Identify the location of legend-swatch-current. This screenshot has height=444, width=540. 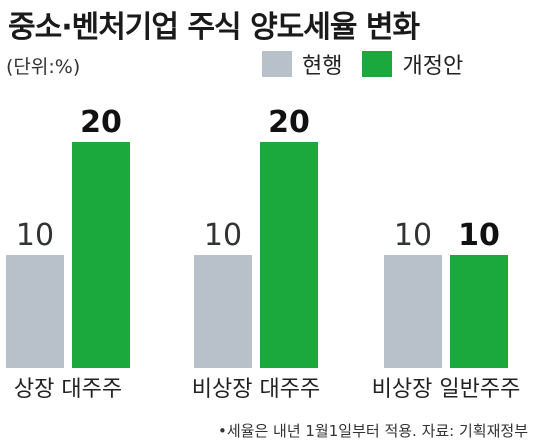
(277, 64).